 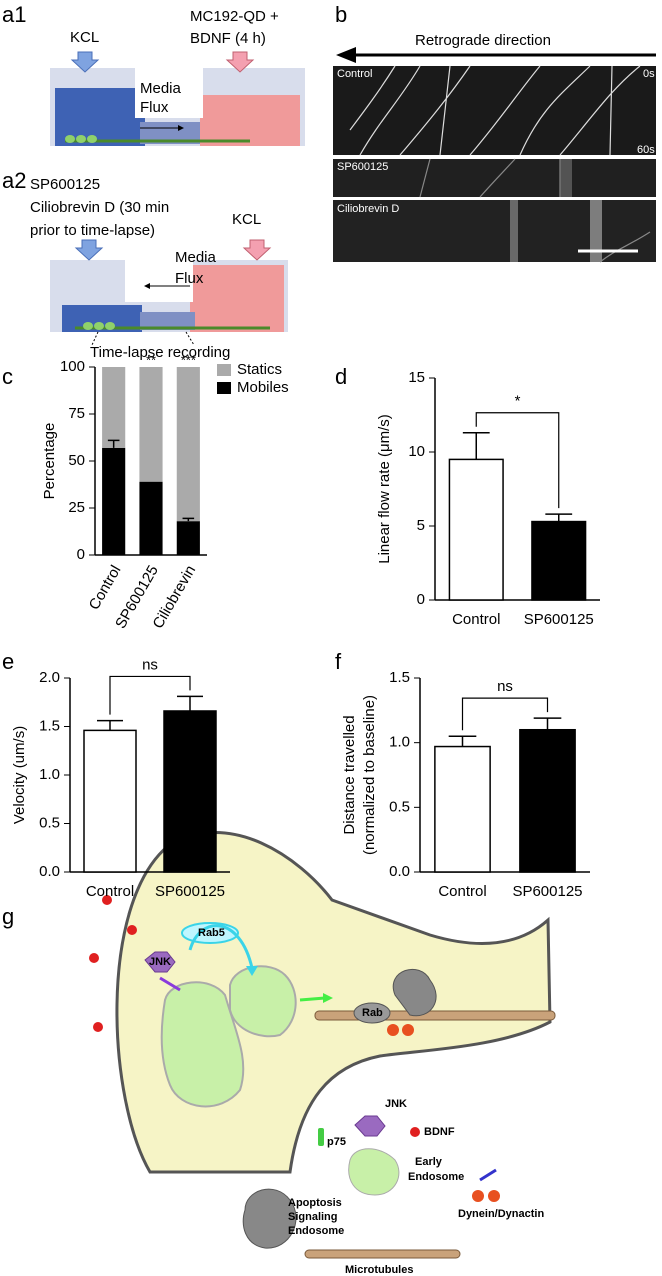 I want to click on panel-label: c, so click(x=7, y=376).